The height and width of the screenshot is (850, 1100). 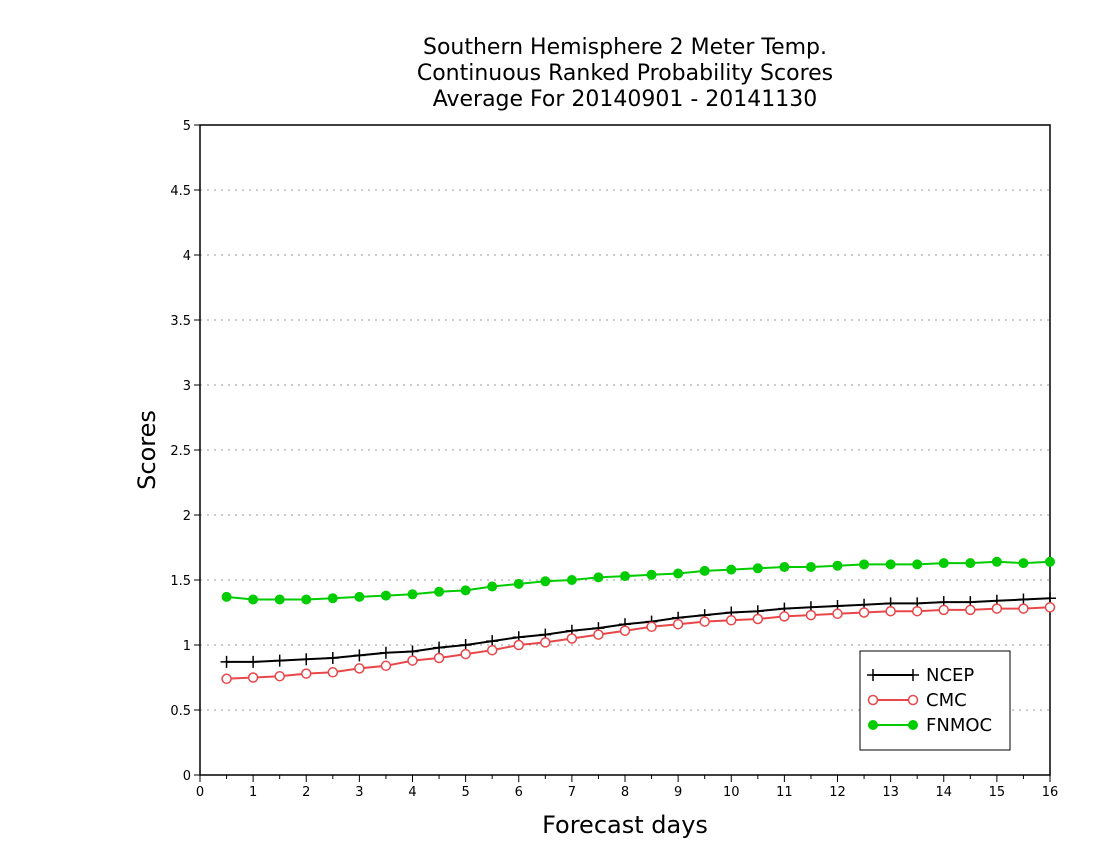 I want to click on x-tick-label: 10, so click(x=731, y=792).